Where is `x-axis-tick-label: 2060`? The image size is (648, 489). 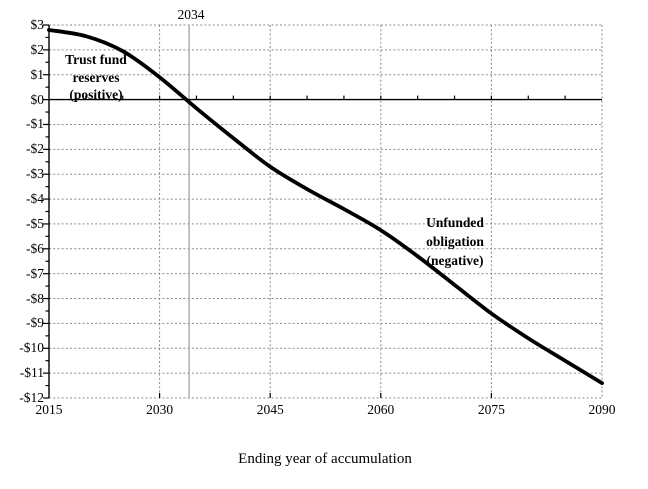 x-axis-tick-label: 2060 is located at coordinates (381, 409).